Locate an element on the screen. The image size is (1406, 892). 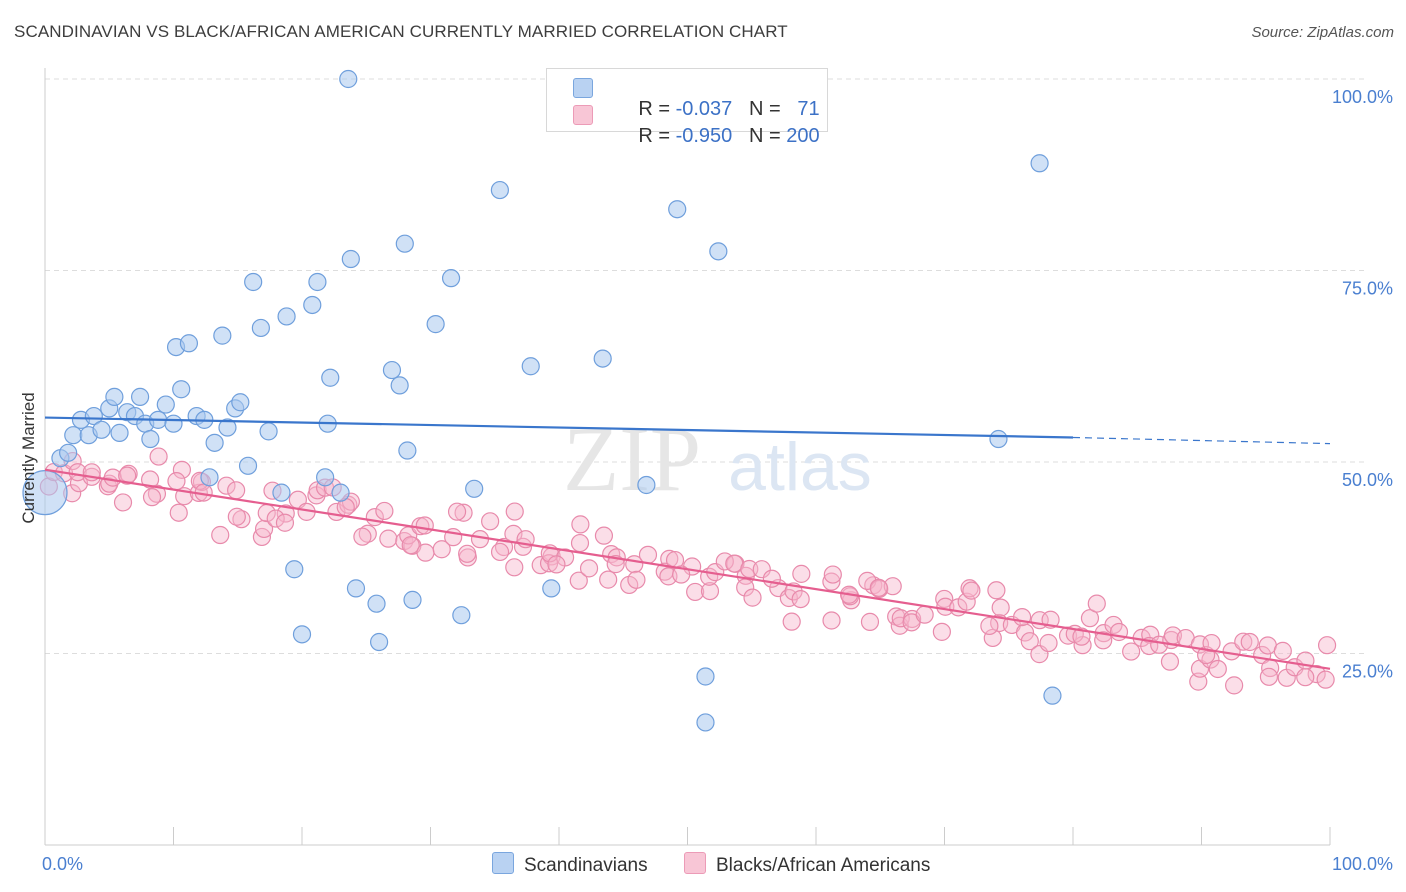
y-tick-label: 50.0% is located at coordinates (1367, 480).